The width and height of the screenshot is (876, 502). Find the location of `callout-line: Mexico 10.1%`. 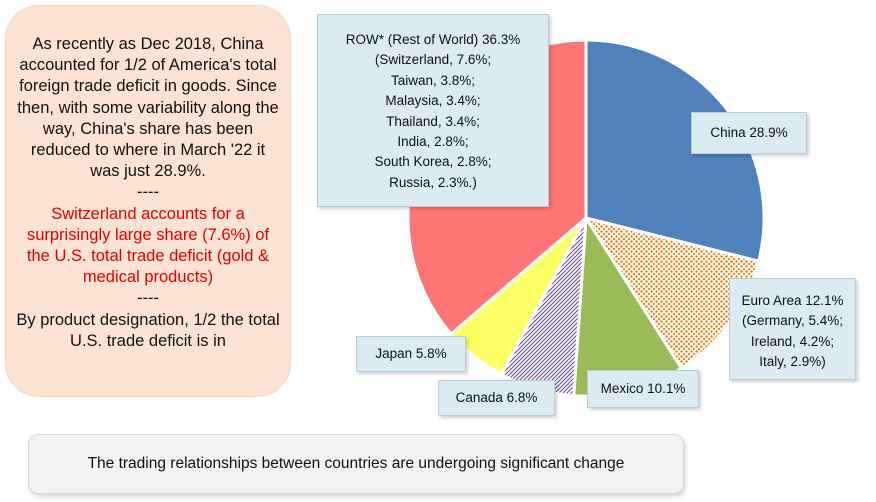

callout-line: Mexico 10.1% is located at coordinates (643, 388).